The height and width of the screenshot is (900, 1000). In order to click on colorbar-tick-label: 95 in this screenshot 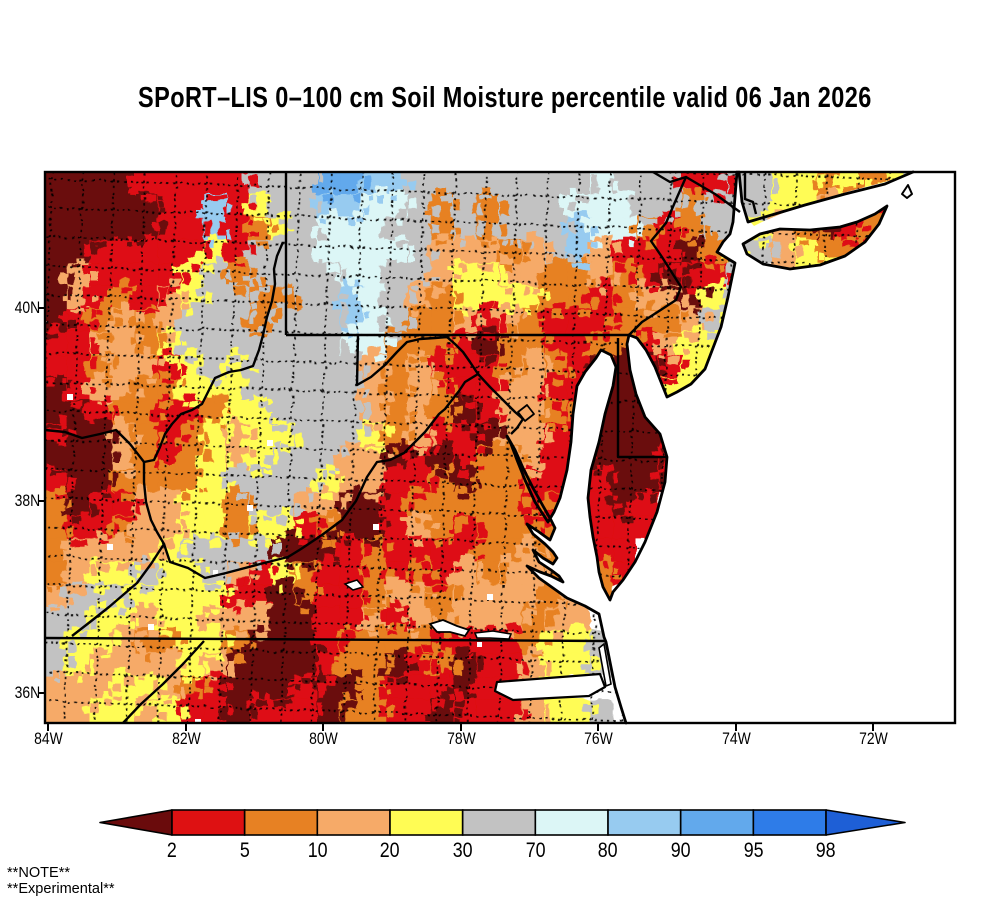, I will do `click(753, 850)`.